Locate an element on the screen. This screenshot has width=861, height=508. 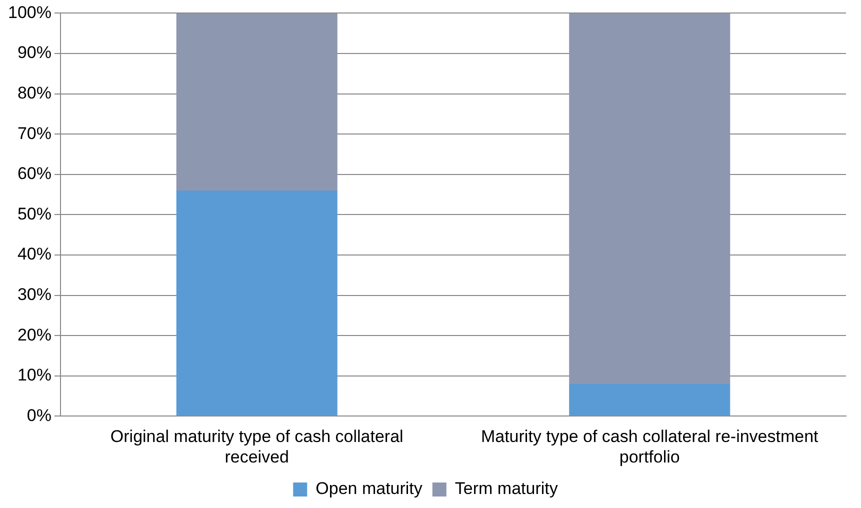
y-tick-label: 0% is located at coordinates (39, 415).